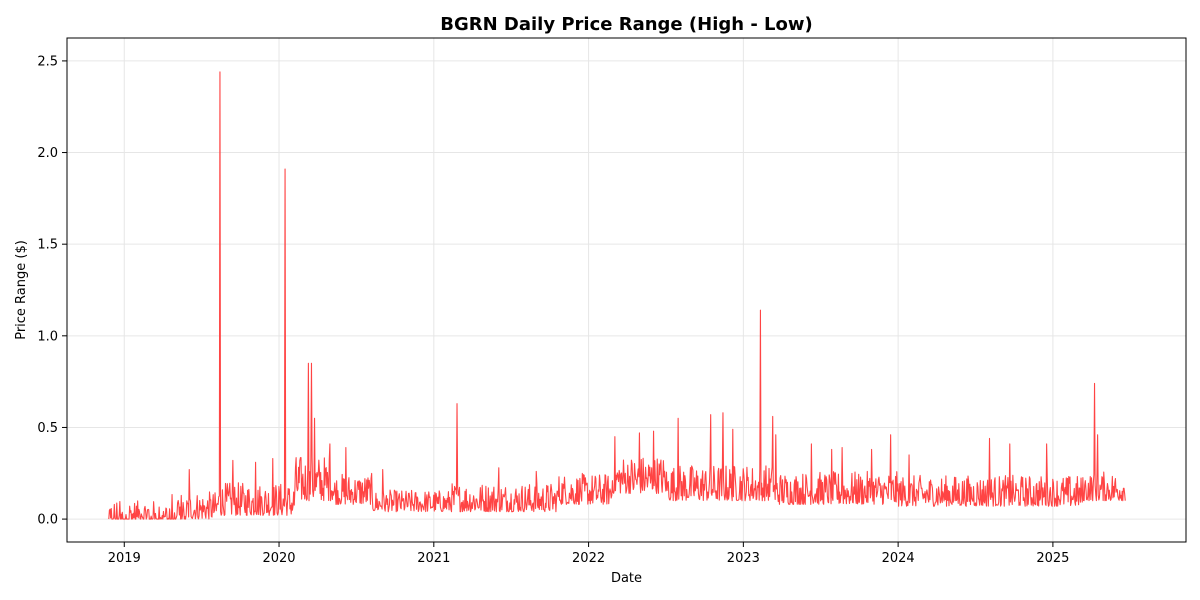  Describe the element at coordinates (626, 24) in the screenshot. I see `chart-title: BGRN Daily Price Range (High - Low)` at that location.